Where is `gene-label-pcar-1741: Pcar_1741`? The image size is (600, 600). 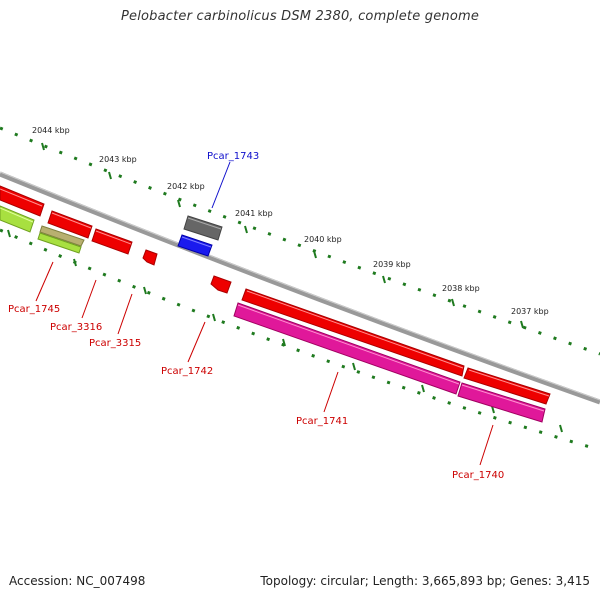 gene-label-pcar-1741: Pcar_1741 is located at coordinates (322, 421).